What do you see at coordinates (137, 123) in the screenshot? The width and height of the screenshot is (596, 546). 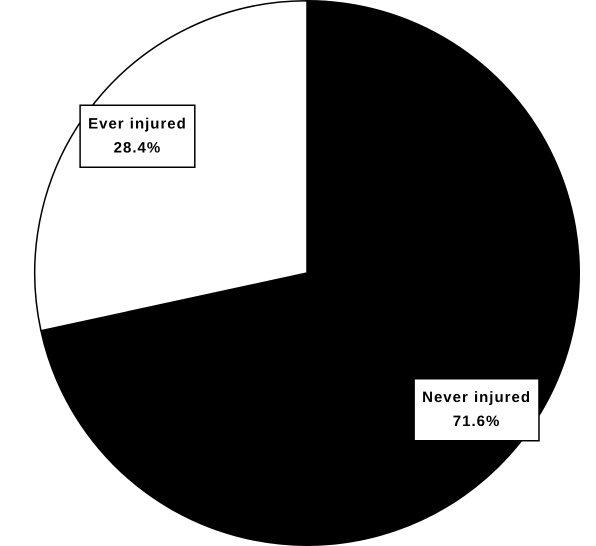 I see `slice-label: Ever injured` at bounding box center [137, 123].